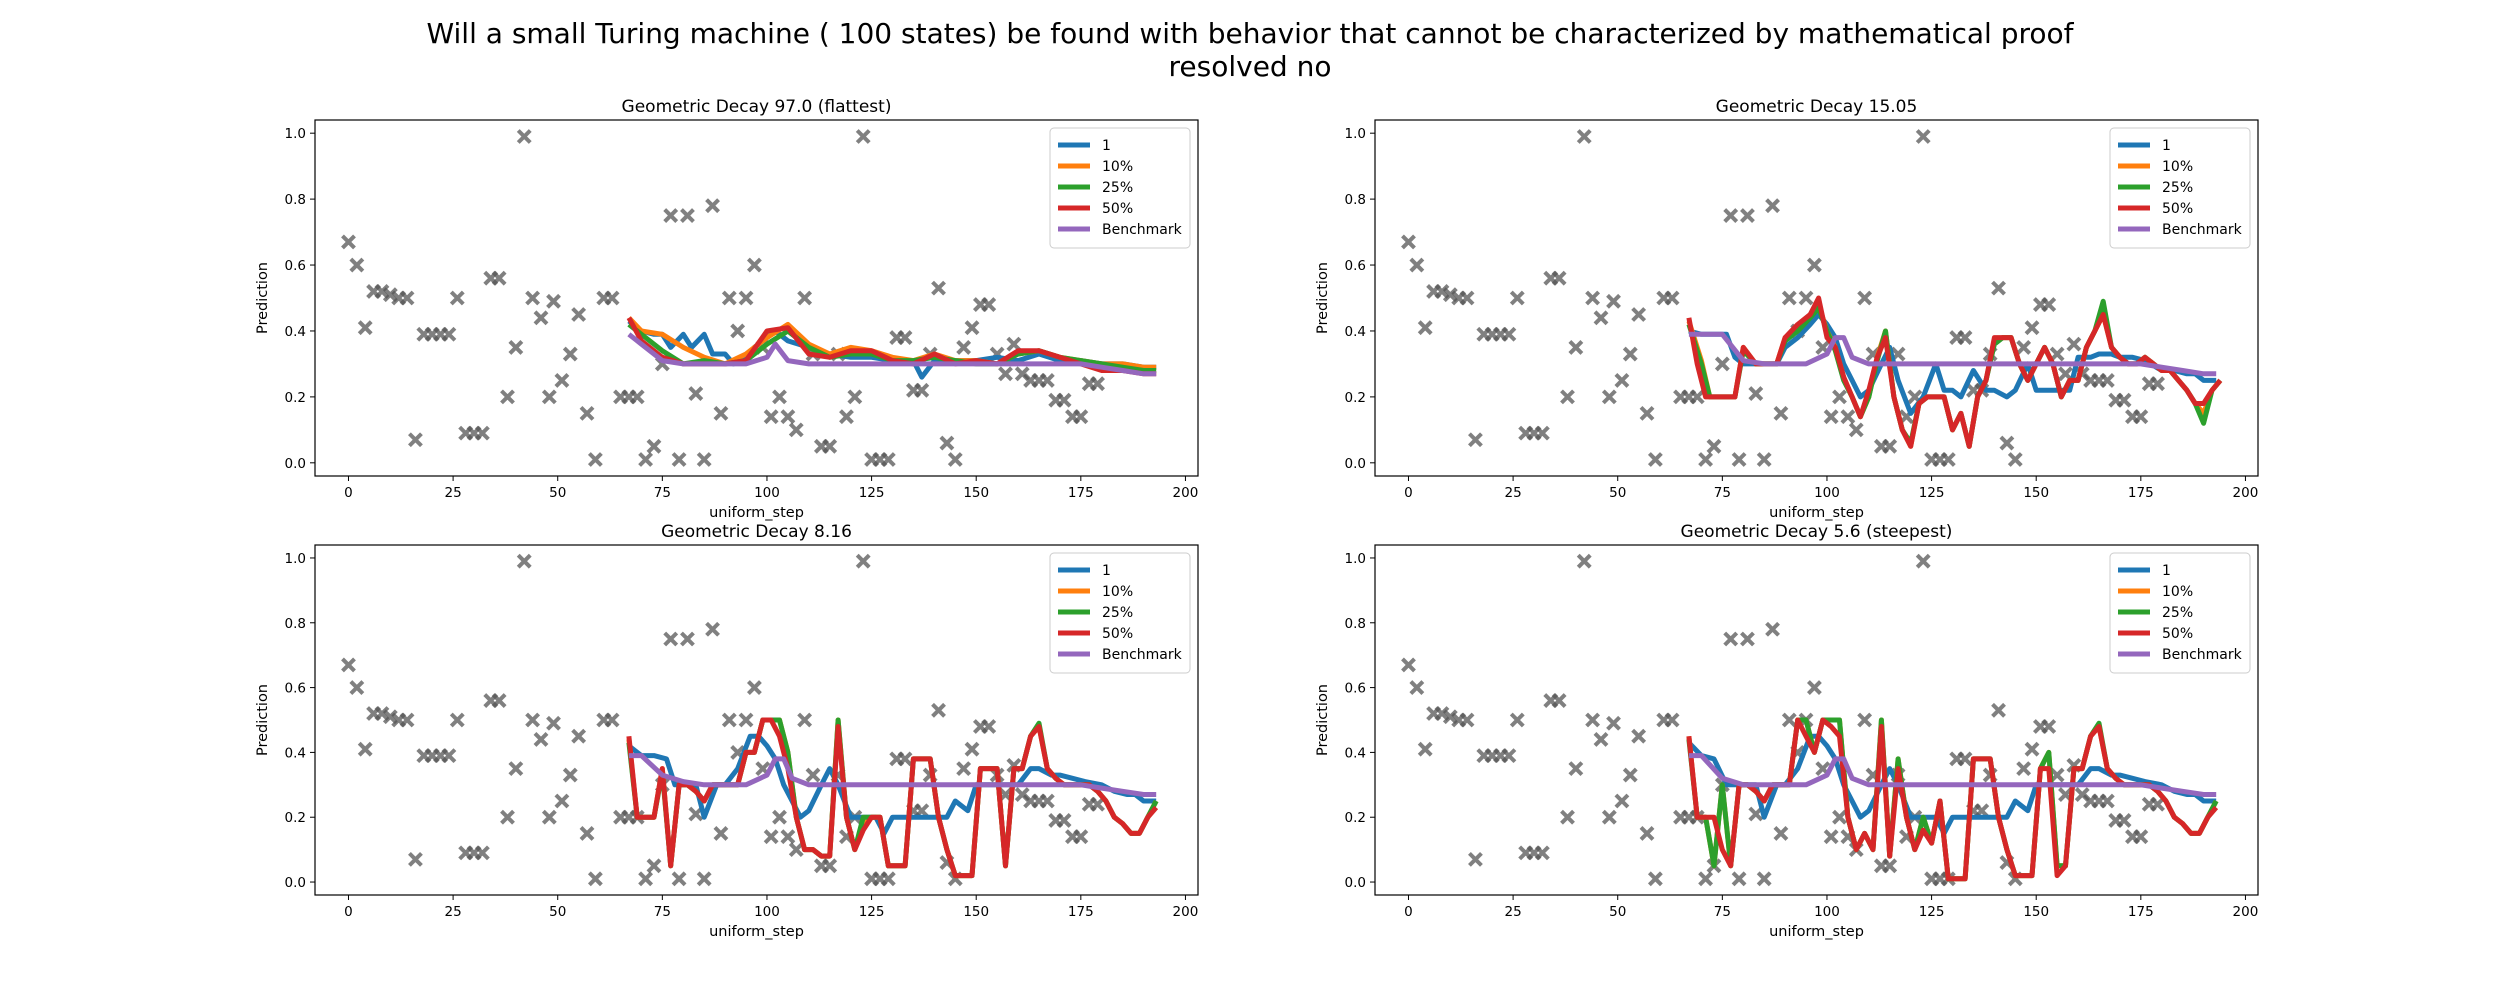  Describe the element at coordinates (976, 493) in the screenshot. I see `x-tick-label: 150` at that location.